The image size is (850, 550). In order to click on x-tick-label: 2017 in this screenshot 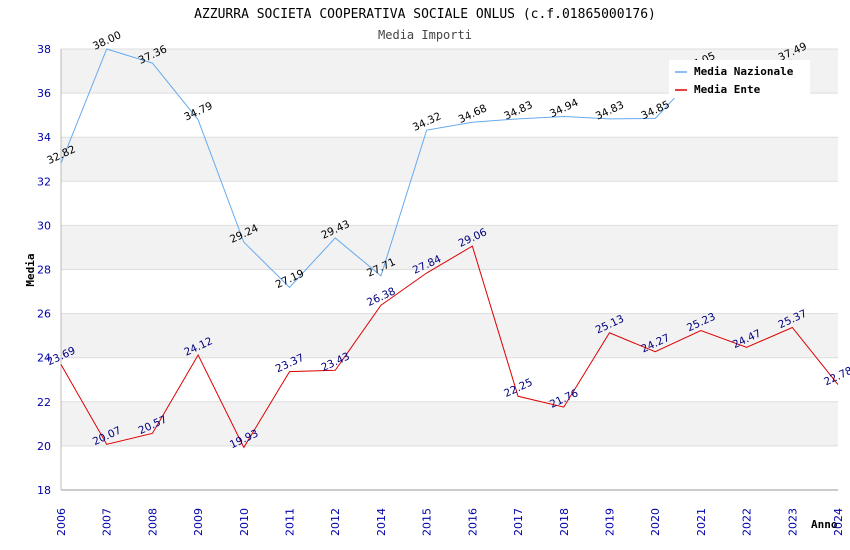, I will do `click(518, 522)`.